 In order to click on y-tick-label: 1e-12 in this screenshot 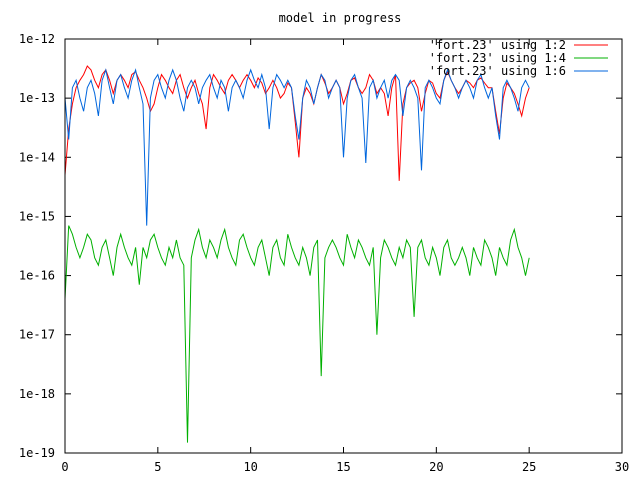, I will do `click(37, 39)`.